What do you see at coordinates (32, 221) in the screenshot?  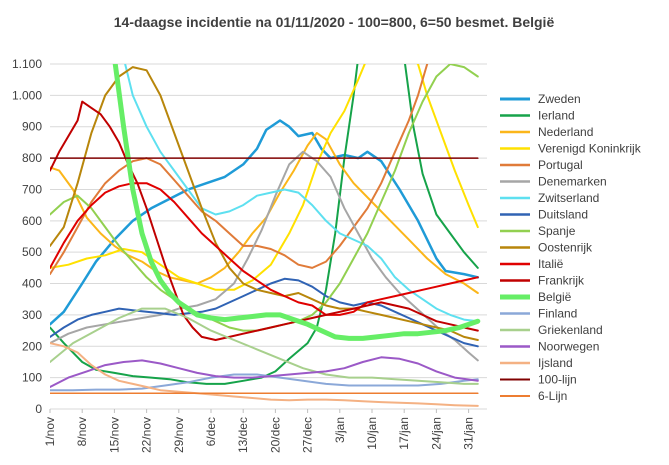 I see `y-tick-label: 600` at bounding box center [32, 221].